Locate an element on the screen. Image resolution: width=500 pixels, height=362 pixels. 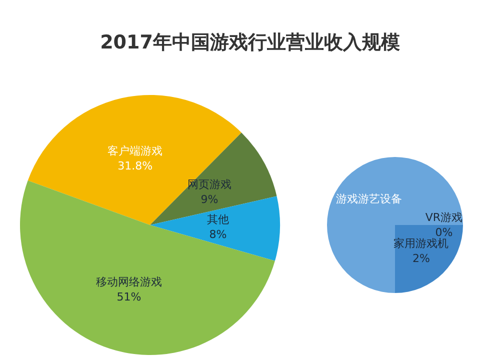
data-label: 8% is located at coordinates (218, 234).